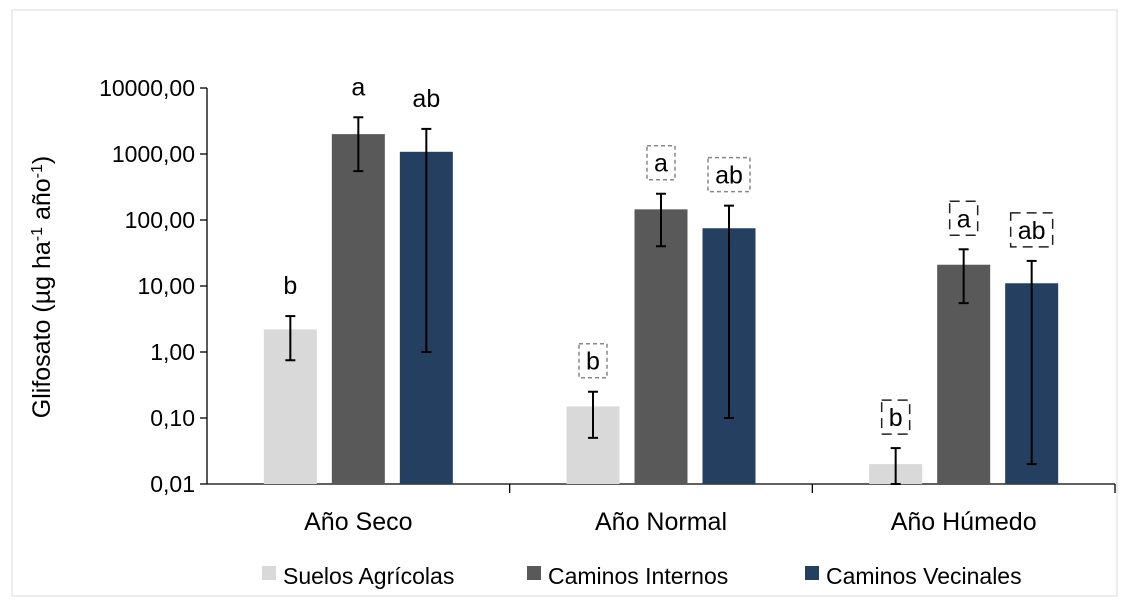  I want to click on x-tick-label: Año Húmedo, so click(964, 522).